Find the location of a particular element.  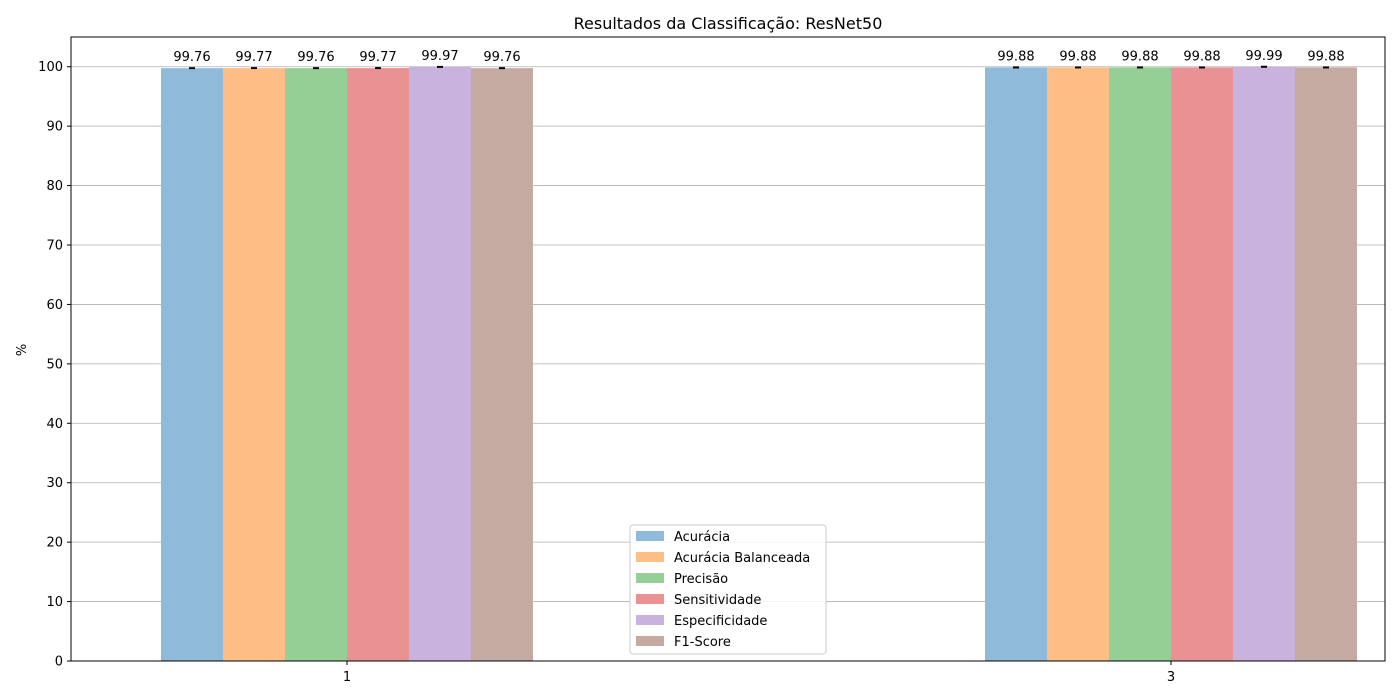

y-tick-label: 90 is located at coordinates (54, 127).